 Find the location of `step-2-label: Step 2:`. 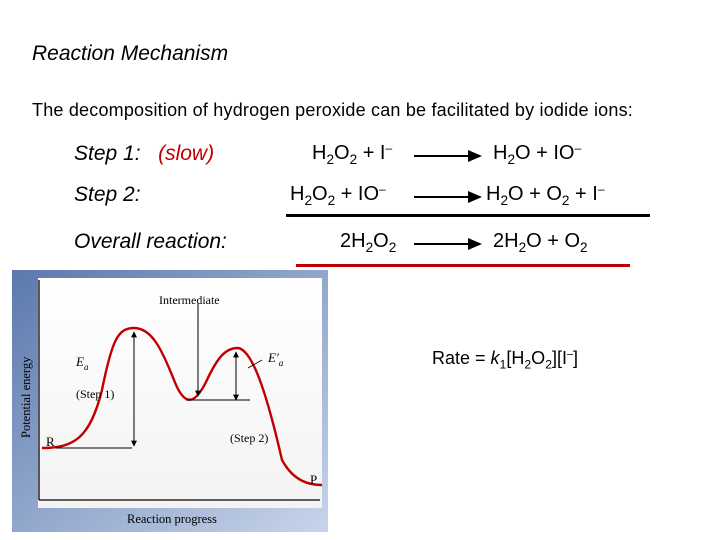

step-2-label: Step 2: is located at coordinates (107, 194).